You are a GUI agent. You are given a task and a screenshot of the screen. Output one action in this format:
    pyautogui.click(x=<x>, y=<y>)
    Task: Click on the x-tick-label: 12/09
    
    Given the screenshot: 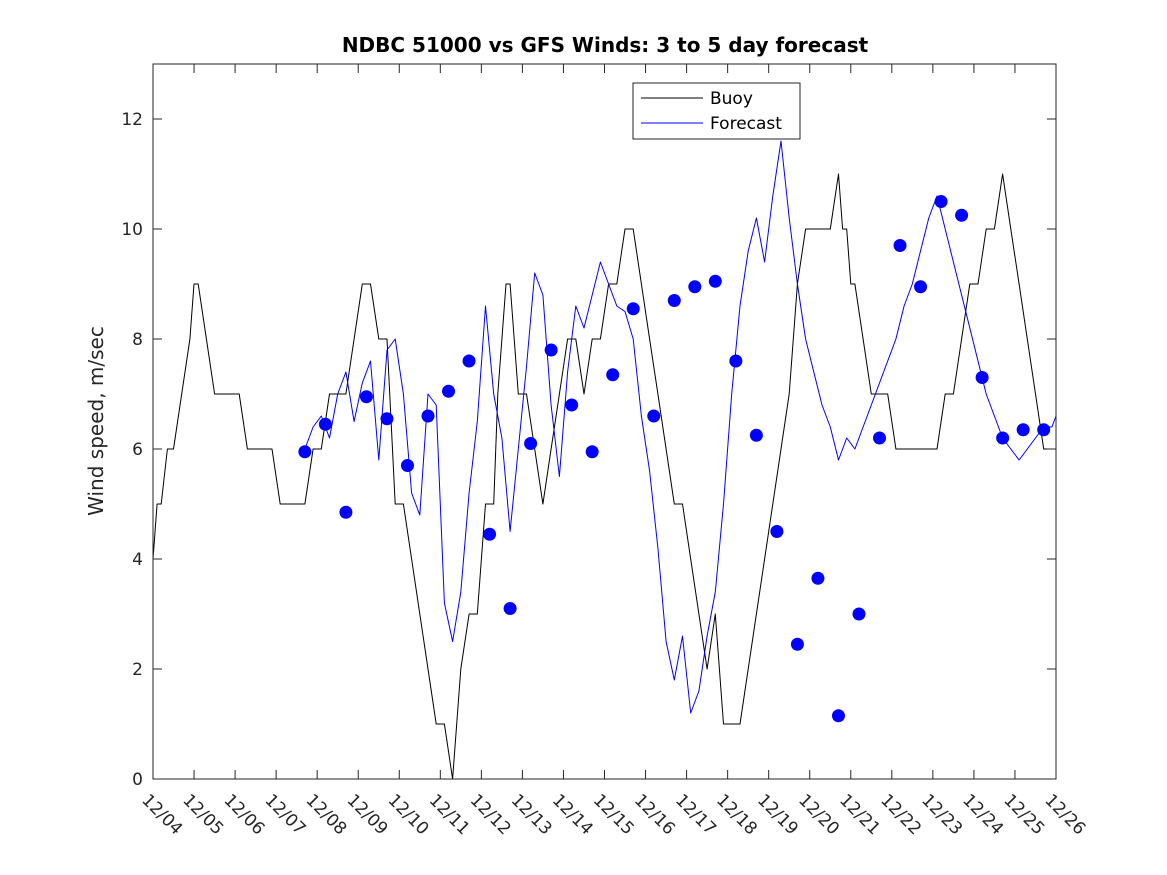 What is the action you would take?
    pyautogui.click(x=367, y=814)
    